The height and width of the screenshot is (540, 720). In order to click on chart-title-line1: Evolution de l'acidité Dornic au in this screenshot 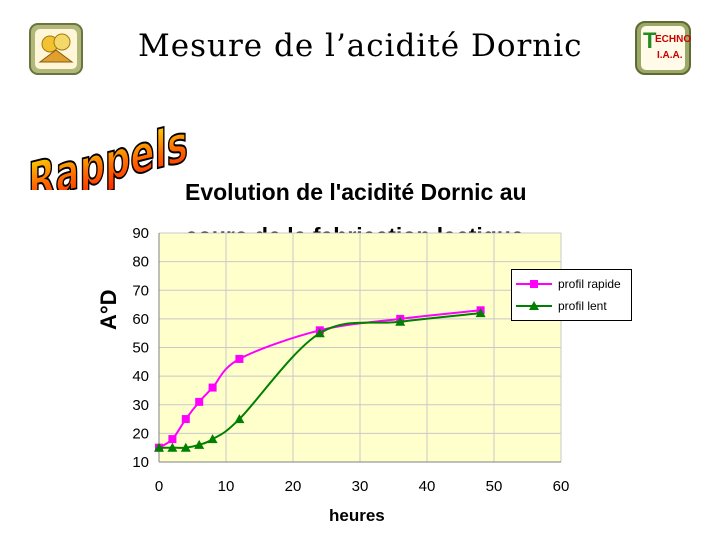, I will do `click(356, 192)`.